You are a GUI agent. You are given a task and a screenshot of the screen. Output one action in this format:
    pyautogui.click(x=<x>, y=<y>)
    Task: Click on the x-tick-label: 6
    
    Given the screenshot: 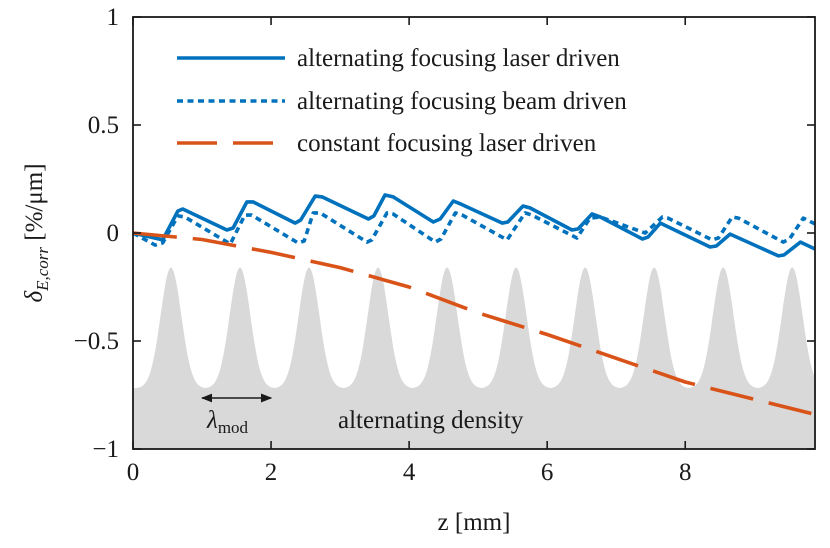 What is the action you would take?
    pyautogui.click(x=547, y=472)
    